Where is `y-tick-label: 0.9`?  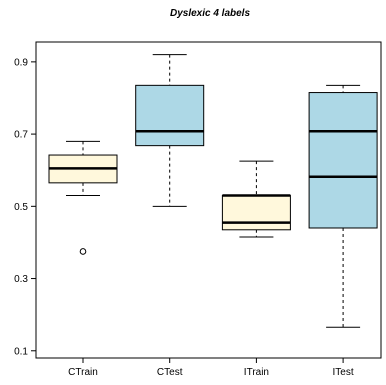 y-tick-label: 0.9 is located at coordinates (21, 62).